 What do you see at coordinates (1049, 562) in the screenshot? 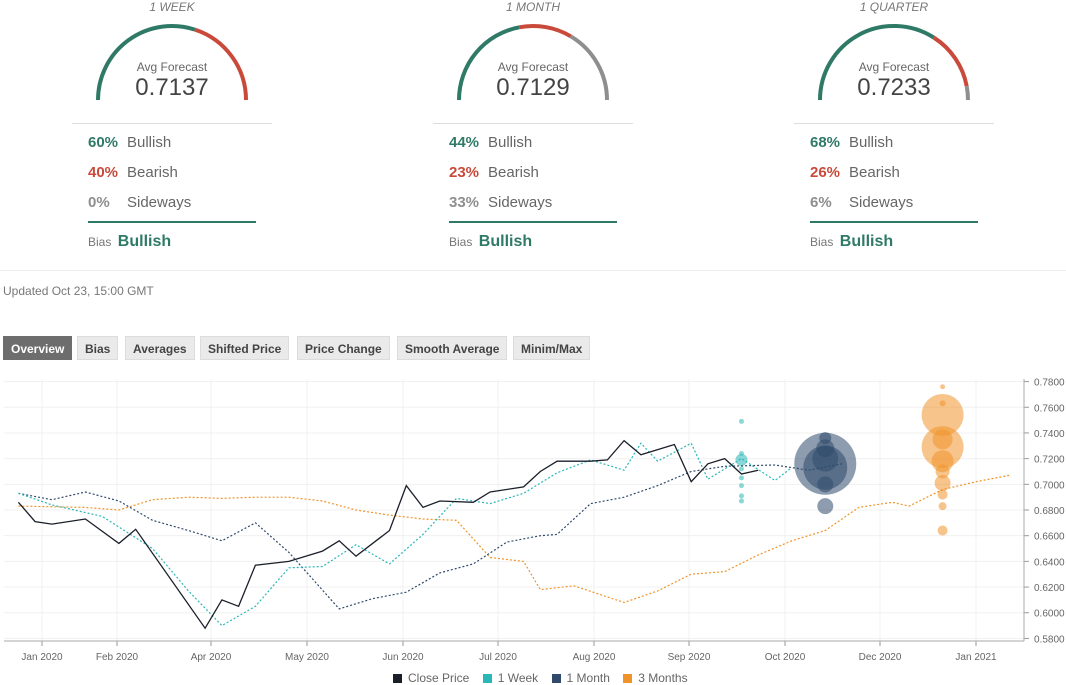
I see `y-tick-label: 0.6400` at bounding box center [1049, 562].